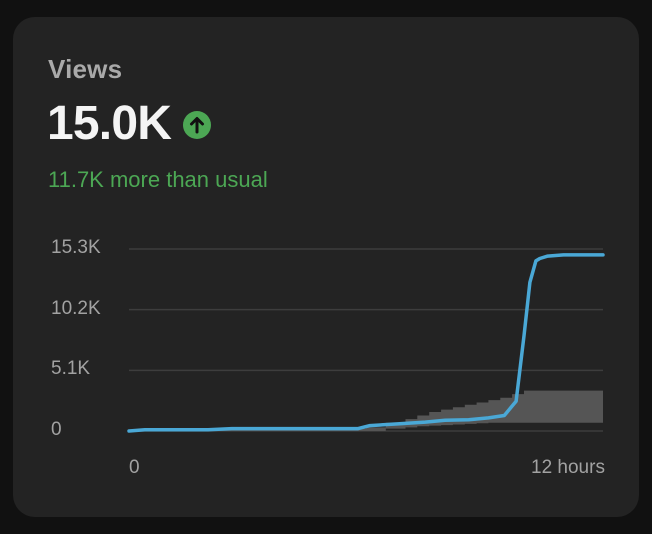 The width and height of the screenshot is (652, 534). I want to click on y-tick-label: 15.3K, so click(76, 247).